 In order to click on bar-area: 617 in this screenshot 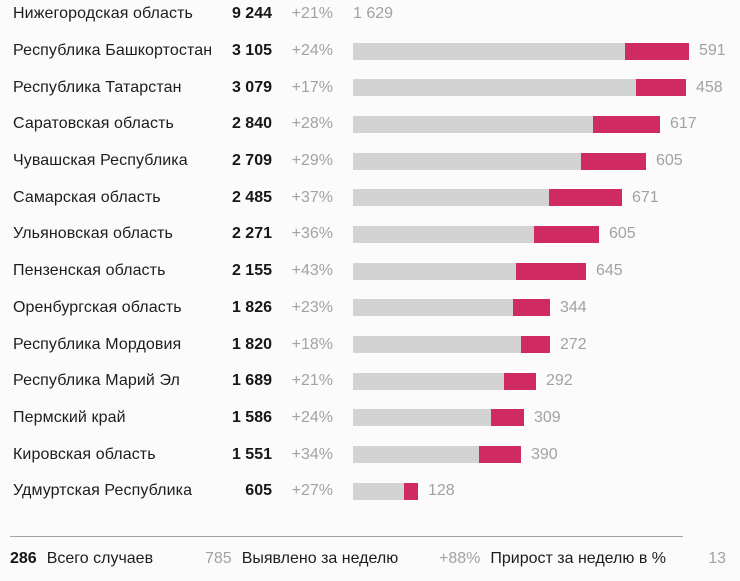, I will do `click(546, 124)`.